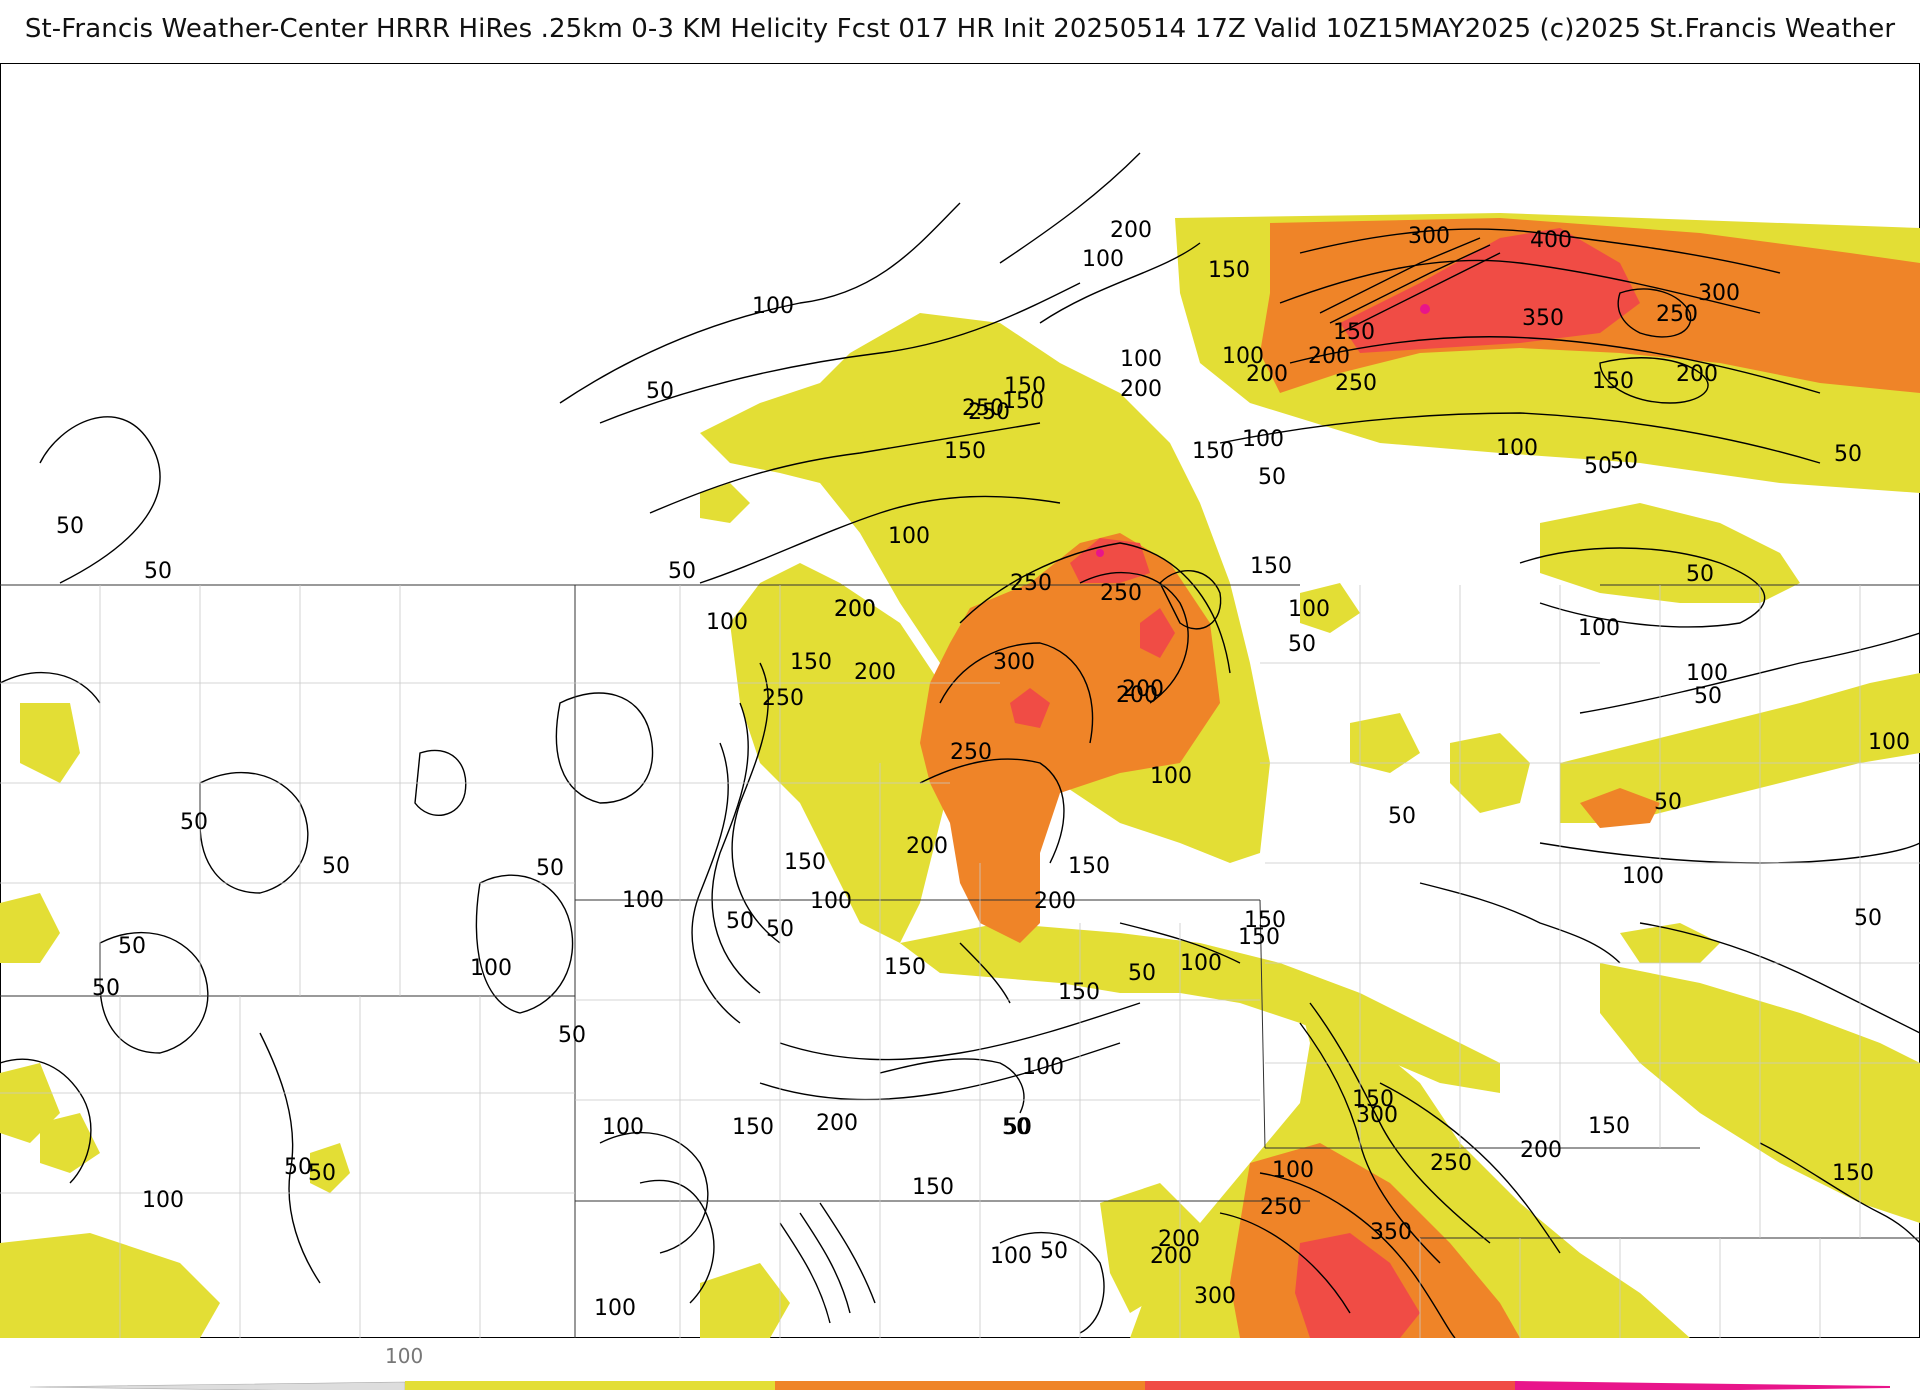 Image resolution: width=1920 pixels, height=1400 pixels. I want to click on legend-tick-label: 100, so click(404, 1356).